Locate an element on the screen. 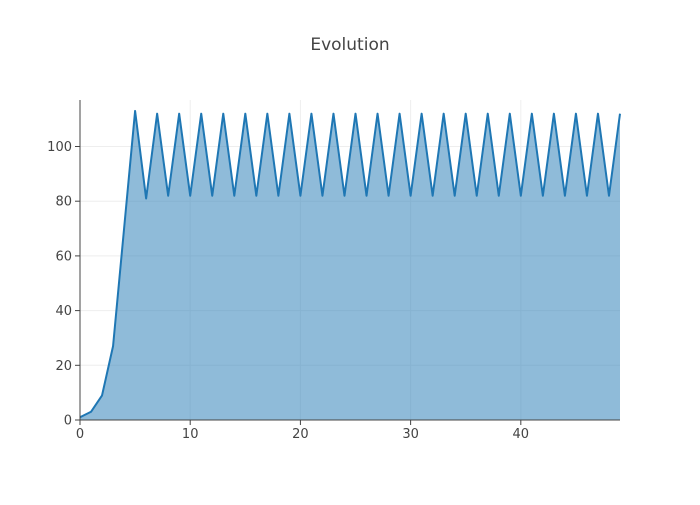  x-tick-label: 10 is located at coordinates (190, 434).